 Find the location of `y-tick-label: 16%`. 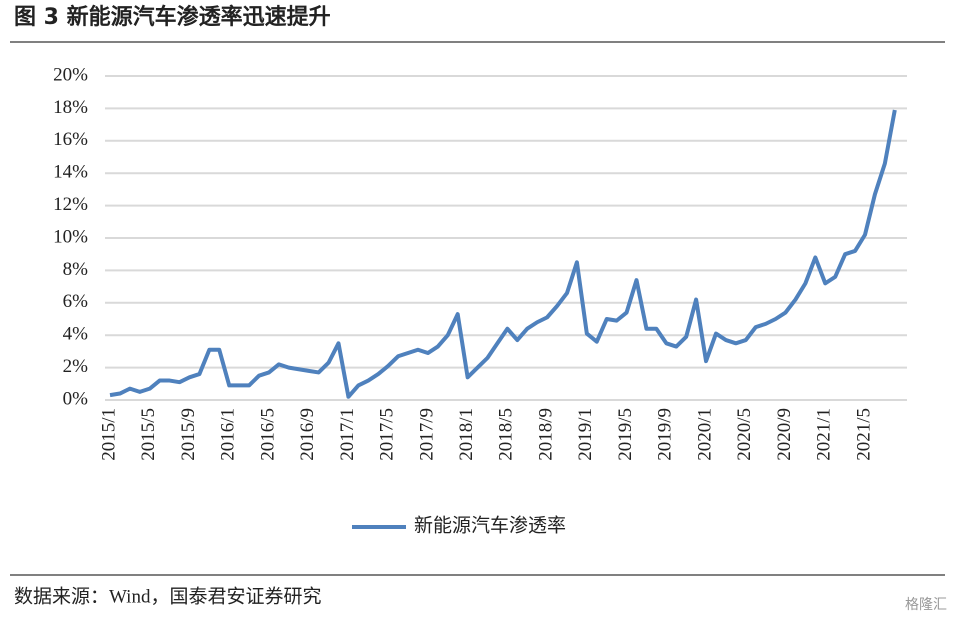

y-tick-label: 16% is located at coordinates (70, 139).